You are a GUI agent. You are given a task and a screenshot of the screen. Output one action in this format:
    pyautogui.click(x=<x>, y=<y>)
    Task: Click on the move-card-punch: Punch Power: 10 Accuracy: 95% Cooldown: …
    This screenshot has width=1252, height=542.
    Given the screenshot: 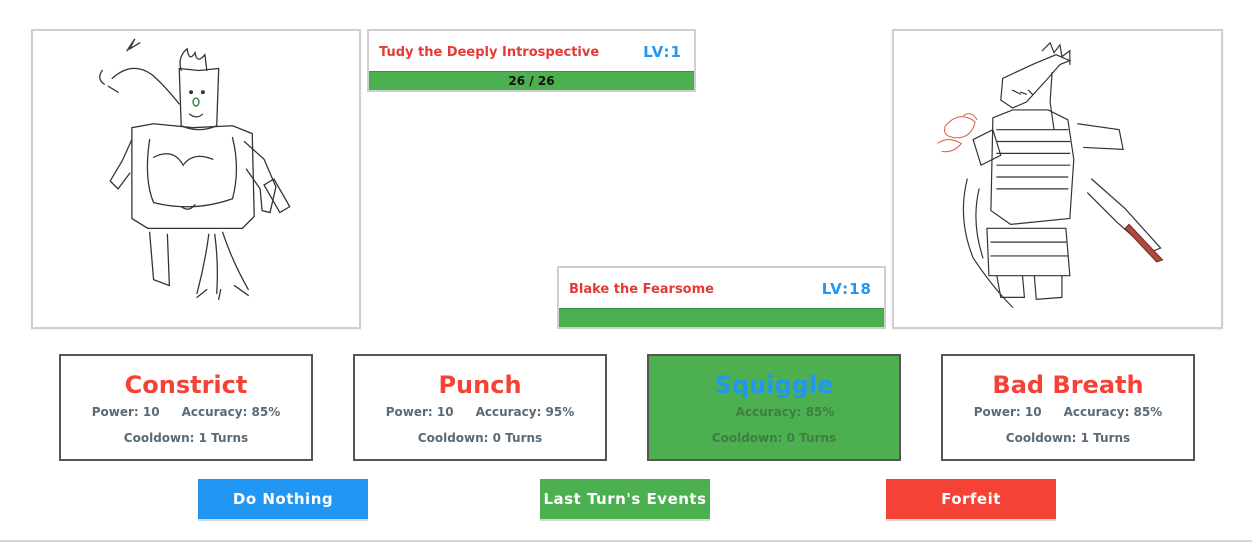 What is the action you would take?
    pyautogui.click(x=480, y=407)
    